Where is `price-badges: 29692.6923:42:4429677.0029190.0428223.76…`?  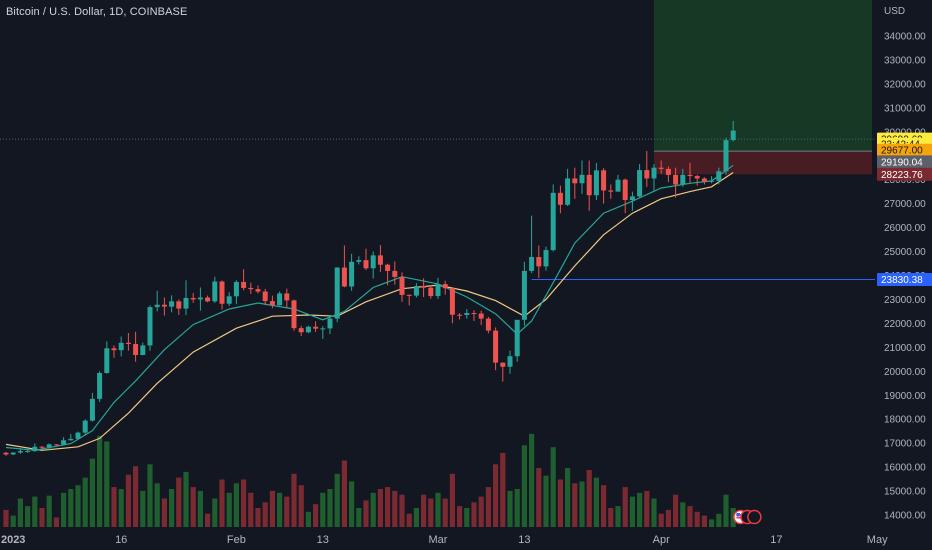 price-badges: 29692.6923:42:4429677.0029190.0428223.76… is located at coordinates (904, 209).